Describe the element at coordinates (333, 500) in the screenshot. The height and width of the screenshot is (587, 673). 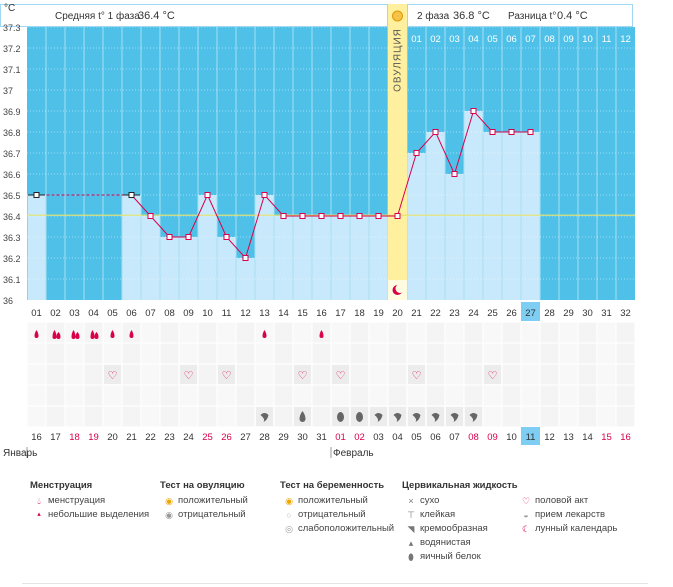
I see `legend-label: положительный` at that location.